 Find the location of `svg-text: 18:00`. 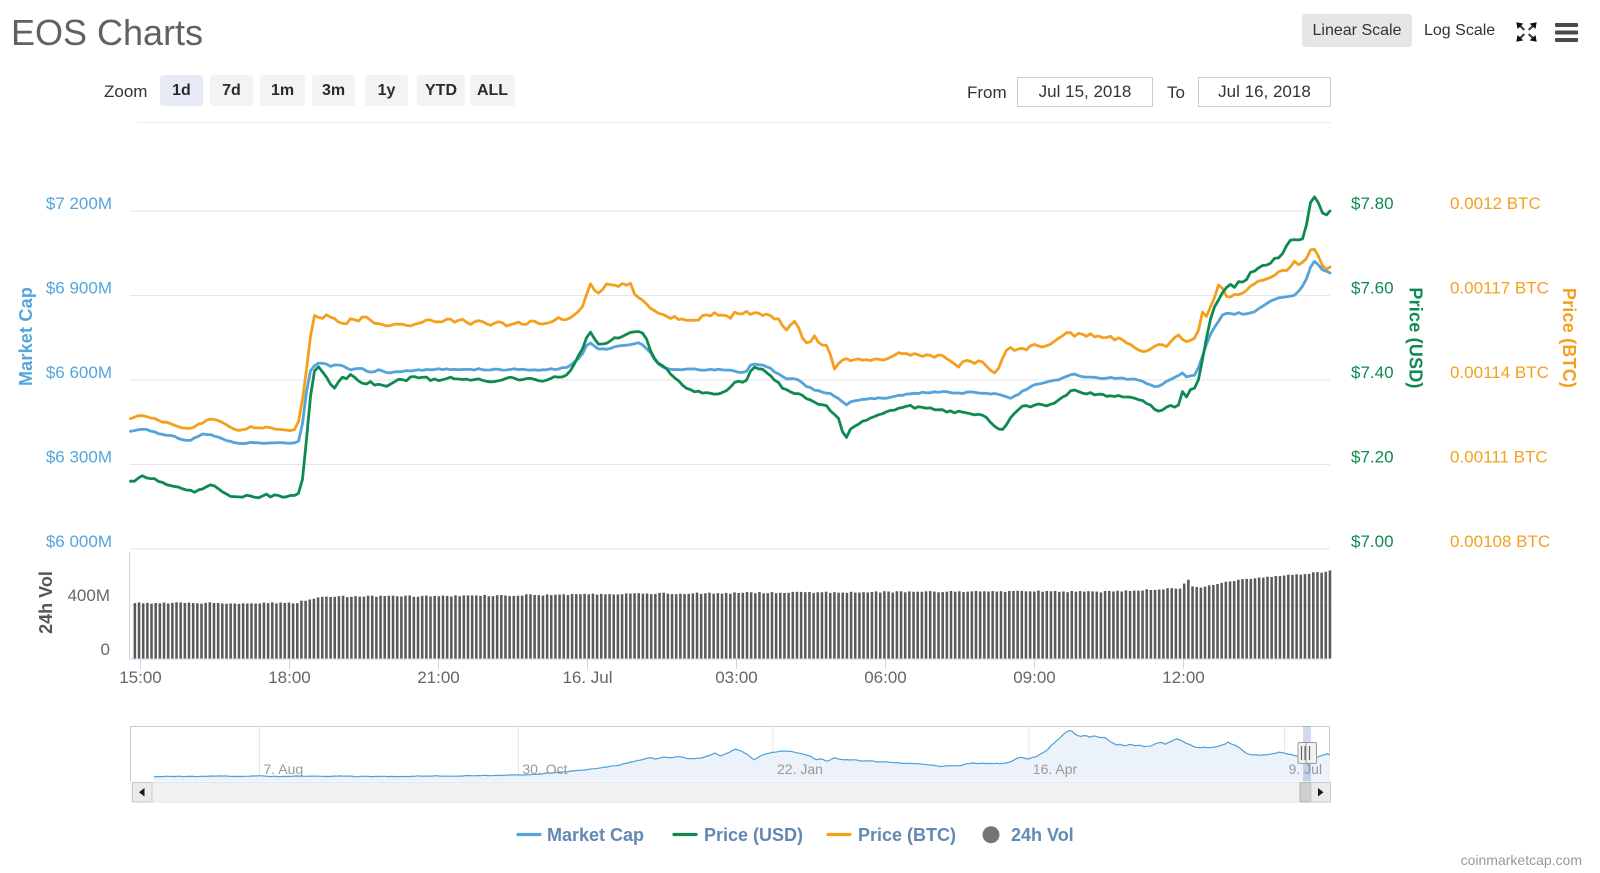

svg-text: 18:00 is located at coordinates (289, 677).